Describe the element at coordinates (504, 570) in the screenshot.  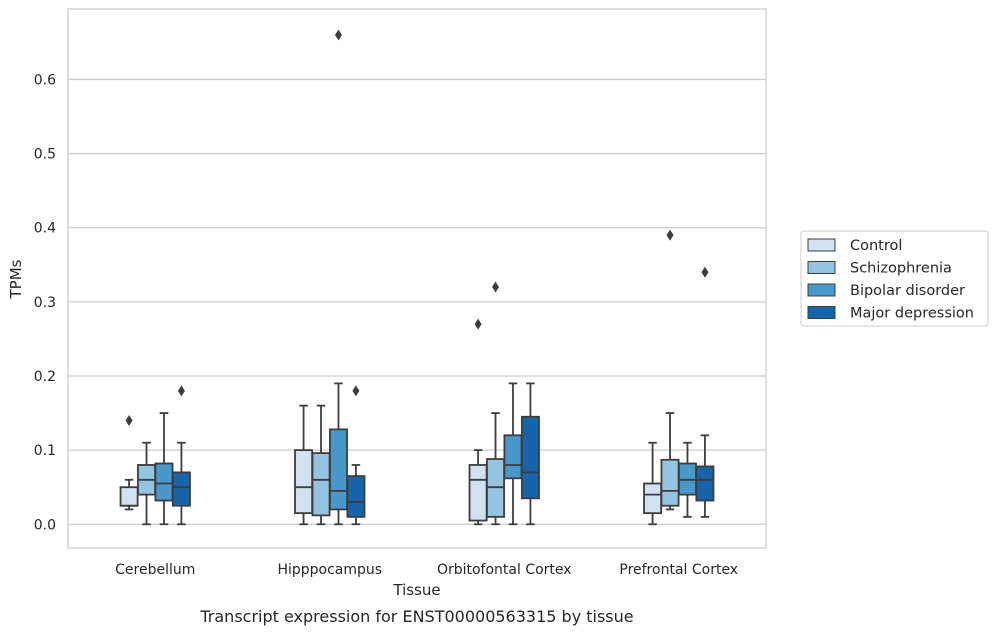
I see `x-tick-label: Orbitofontal Cortex` at that location.